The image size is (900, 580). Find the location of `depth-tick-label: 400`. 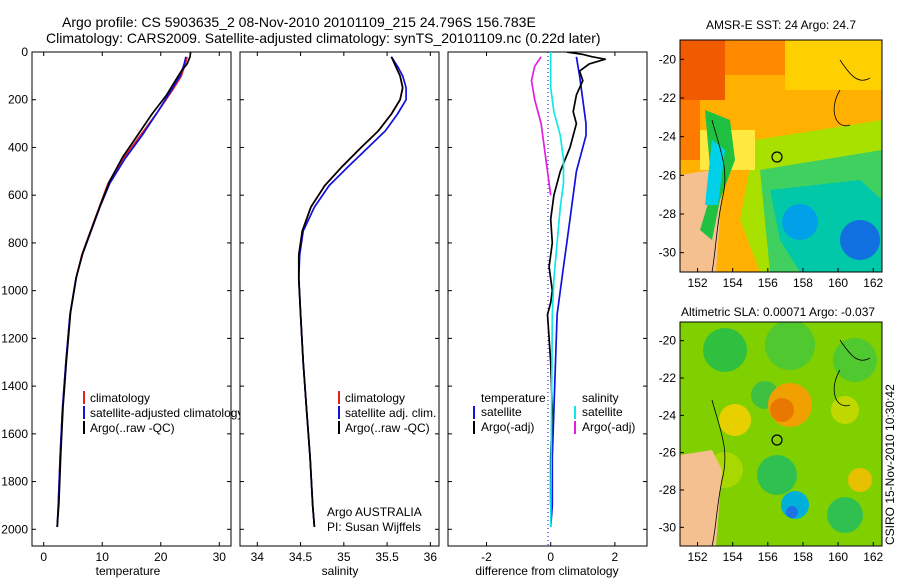

depth-tick-label: 400 is located at coordinates (18, 147).